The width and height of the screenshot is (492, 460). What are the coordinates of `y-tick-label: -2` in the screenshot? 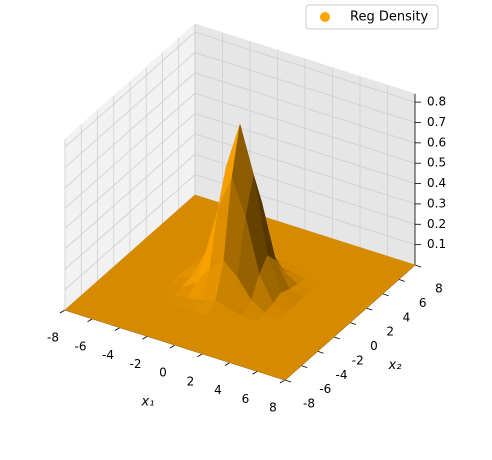 It's located at (358, 360).